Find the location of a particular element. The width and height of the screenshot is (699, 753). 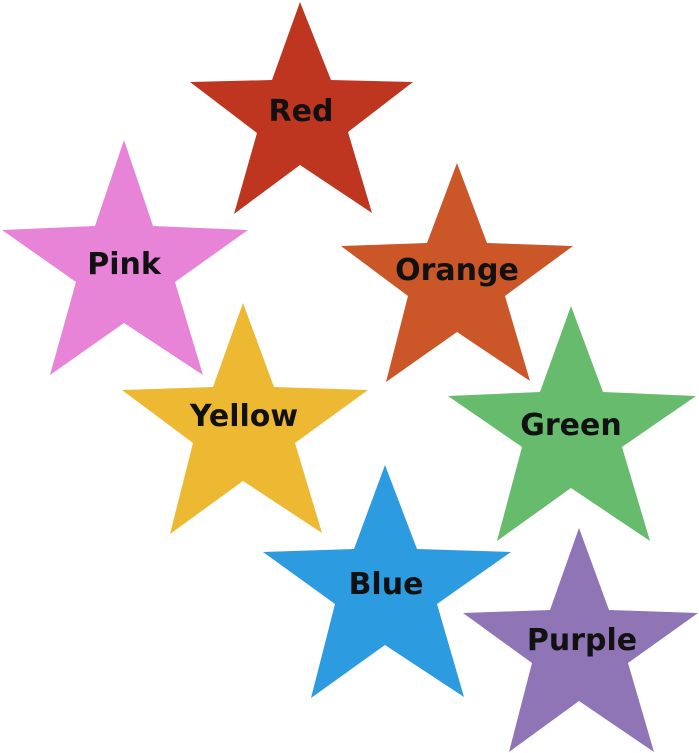

star-green-shape is located at coordinates (572, 423).